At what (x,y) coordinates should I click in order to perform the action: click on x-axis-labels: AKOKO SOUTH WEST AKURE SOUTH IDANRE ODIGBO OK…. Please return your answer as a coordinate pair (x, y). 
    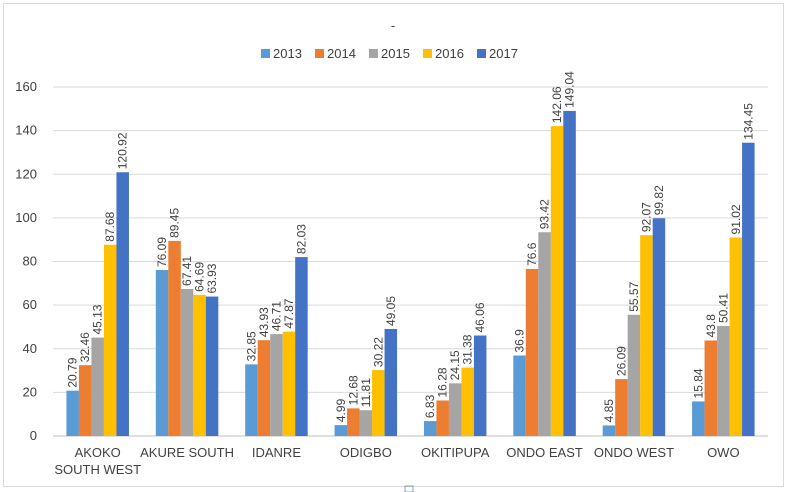
    Looking at the image, I should click on (396, 461).